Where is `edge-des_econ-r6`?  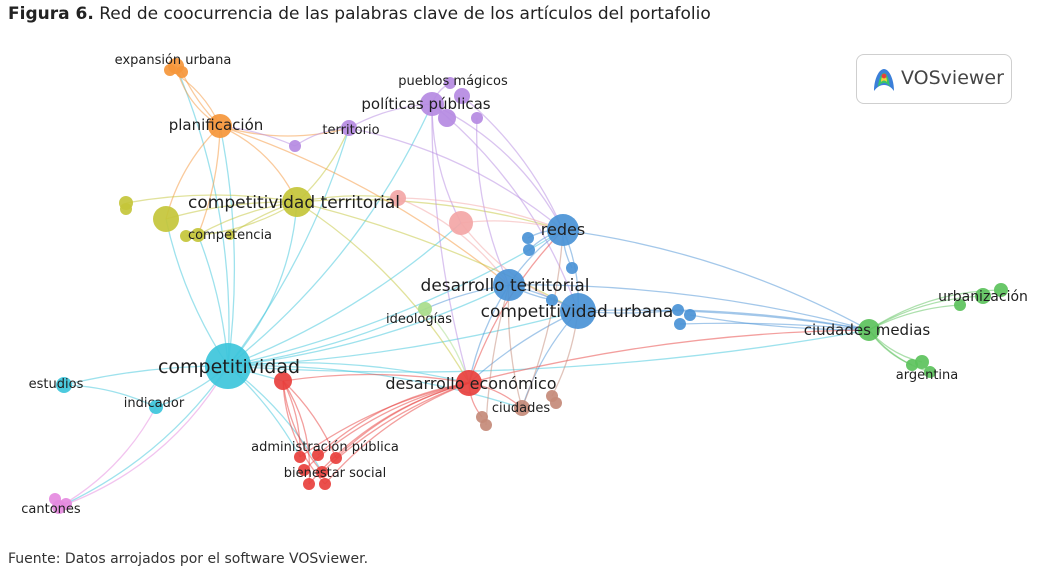
edge-des_econ-r6 is located at coordinates (397, 433).